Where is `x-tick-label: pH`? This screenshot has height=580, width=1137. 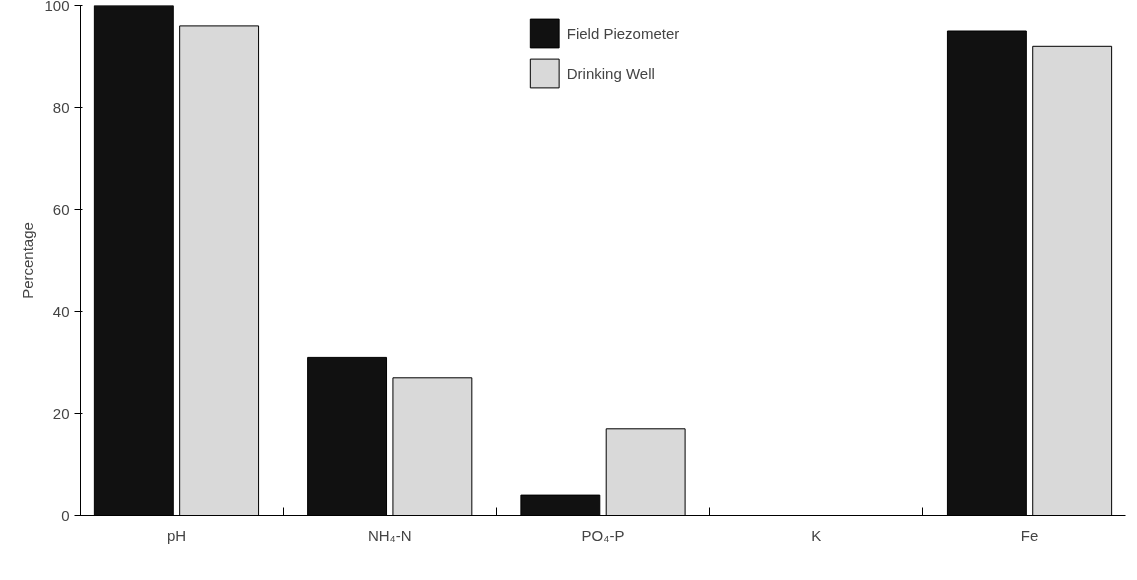
x-tick-label: pH is located at coordinates (176, 535).